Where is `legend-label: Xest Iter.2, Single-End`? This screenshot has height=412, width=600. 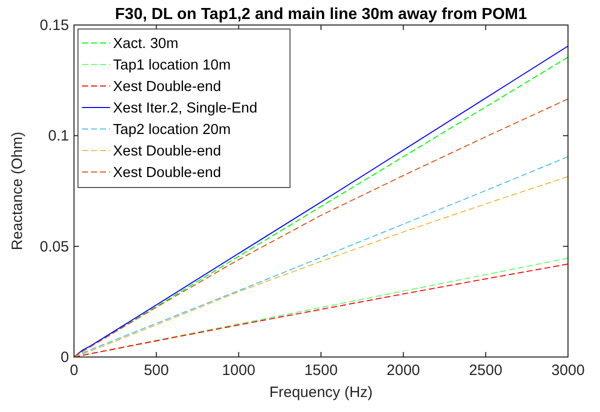
legend-label: Xest Iter.2, Single-End is located at coordinates (185, 108).